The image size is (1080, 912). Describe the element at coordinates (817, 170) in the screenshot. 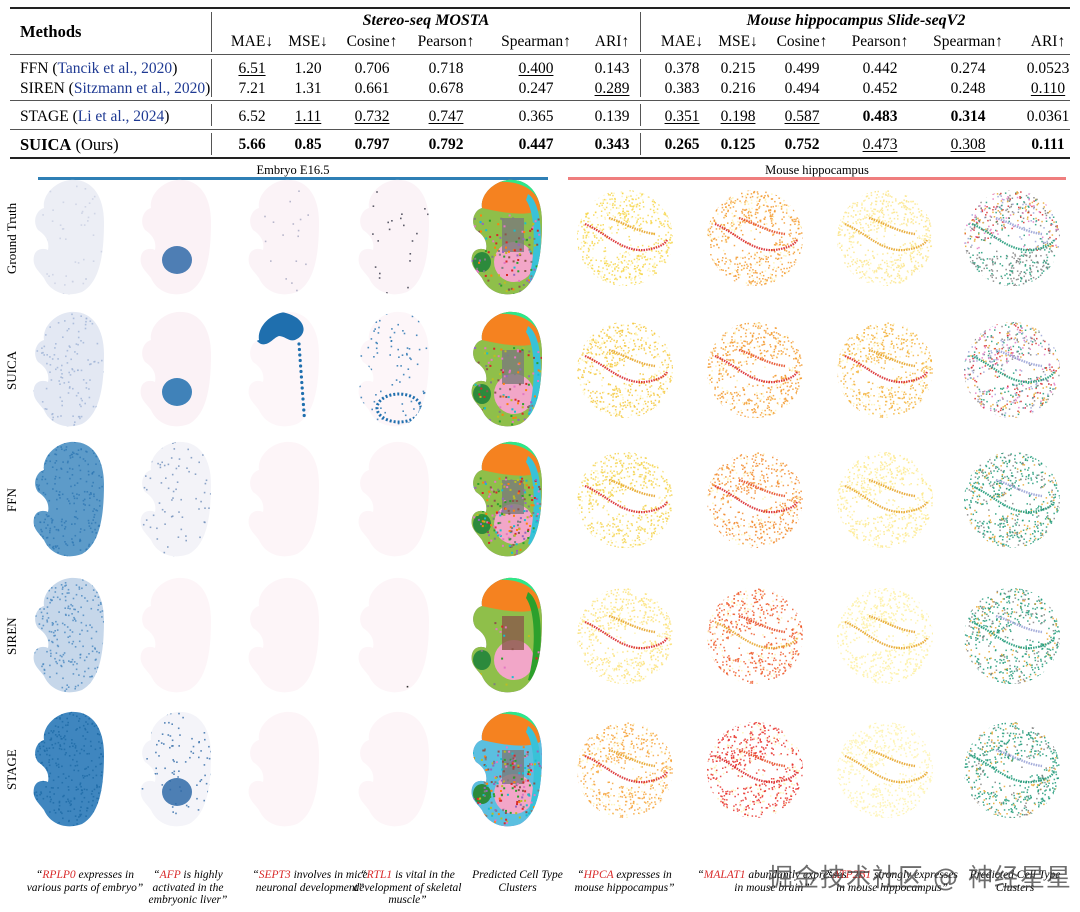

I see `section-label-hippocampus: Mouse hippocampus` at that location.